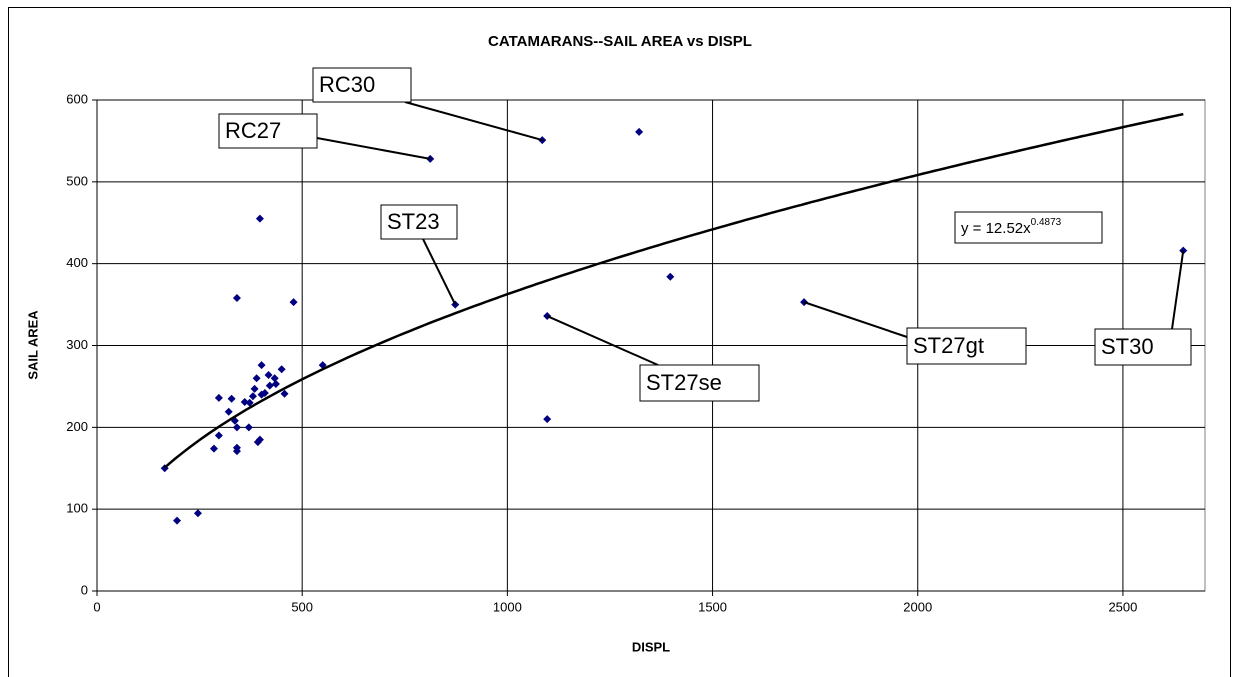 The width and height of the screenshot is (1238, 677). Describe the element at coordinates (77, 180) in the screenshot. I see `y-tick-label: 500` at that location.